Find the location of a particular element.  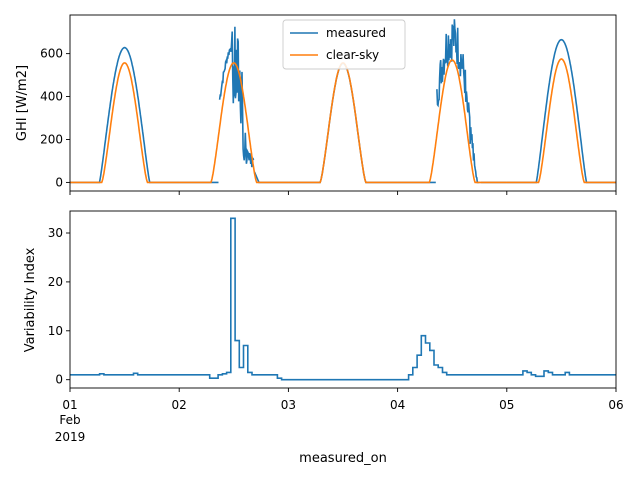

variability-x-tick-label: 01 is located at coordinates (69, 405).